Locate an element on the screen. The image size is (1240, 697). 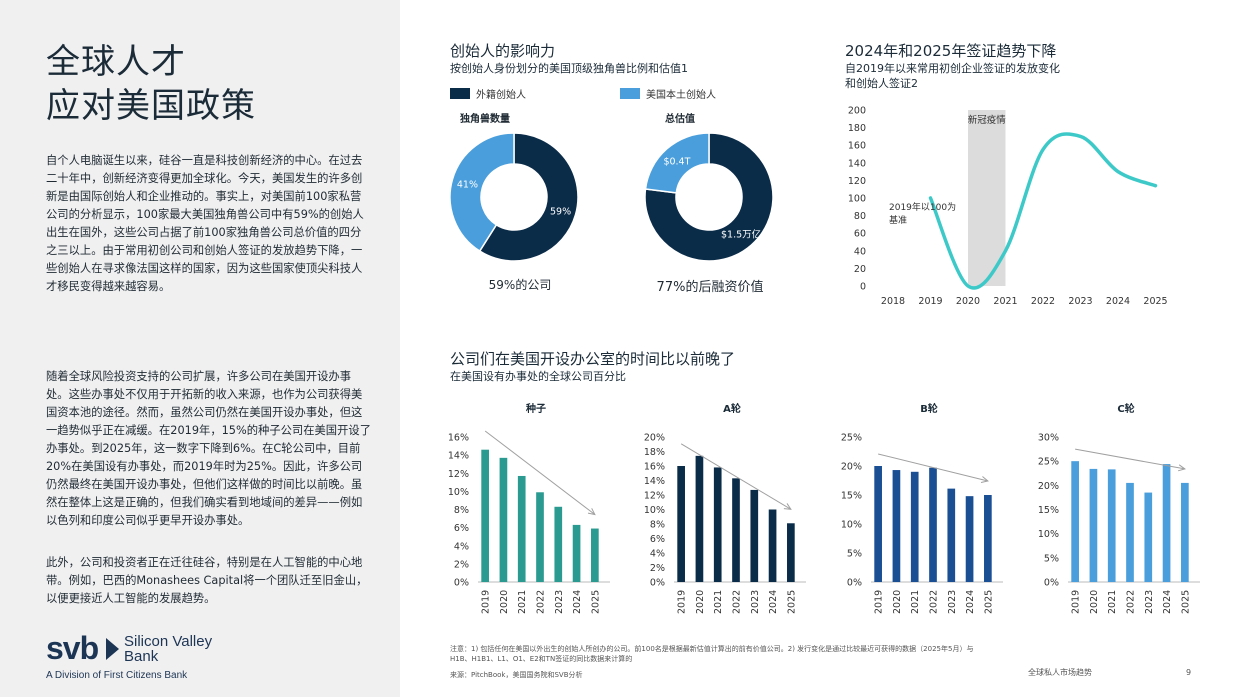
visa-ytick: 100 is located at coordinates (857, 199).